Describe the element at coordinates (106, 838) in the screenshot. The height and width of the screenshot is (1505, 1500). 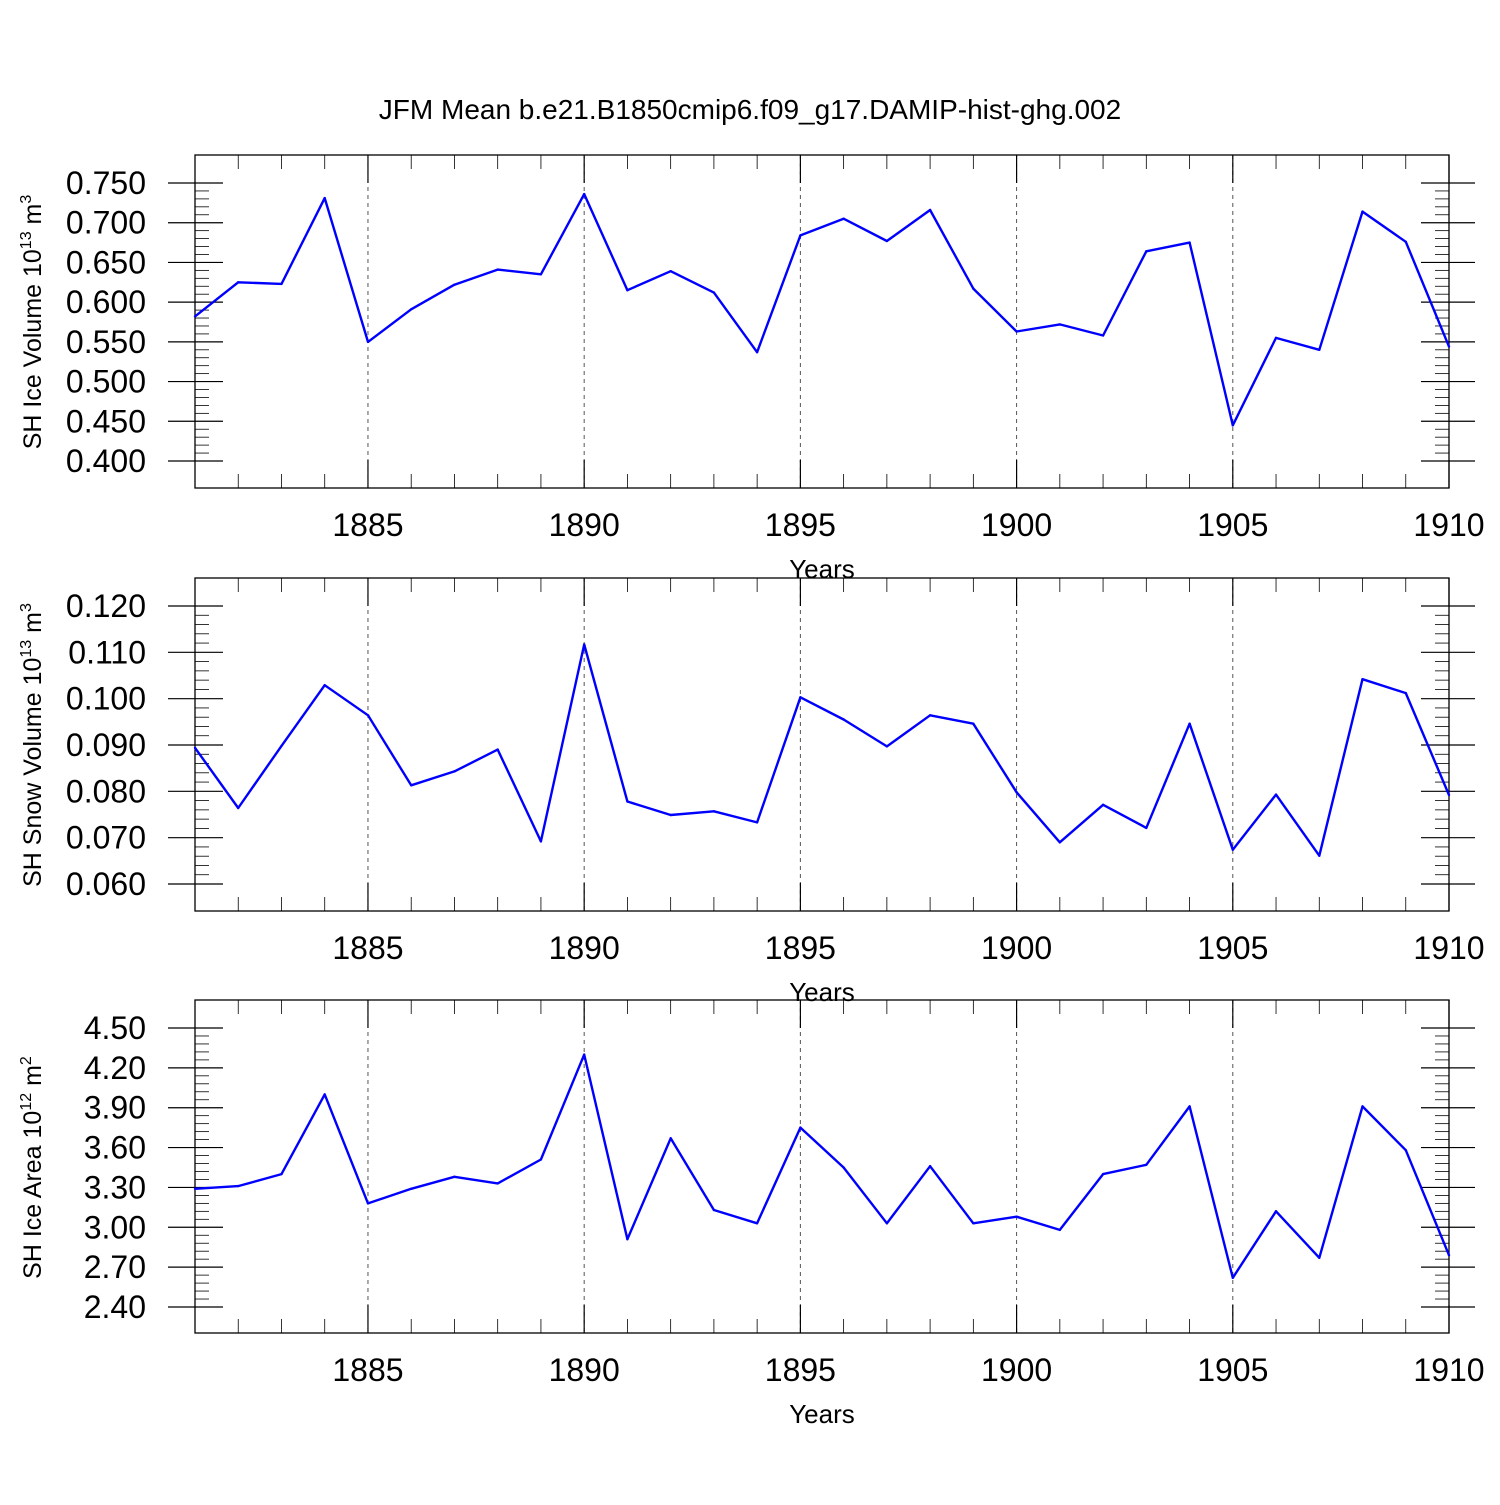
I see `y-tick-label: 0.070` at that location.